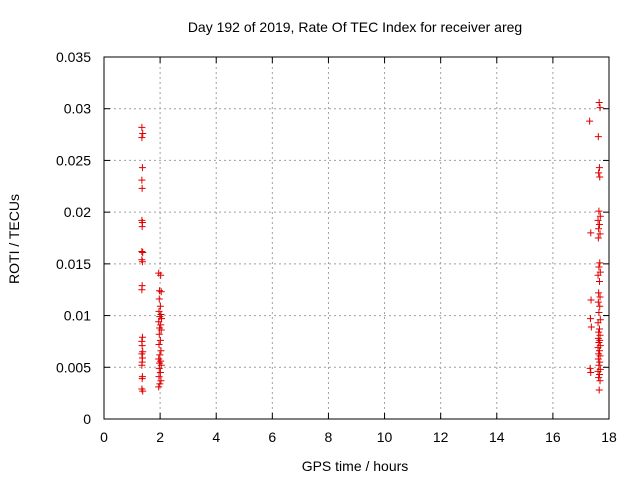 This screenshot has width=640, height=480. I want to click on x-tick-label: 18, so click(609, 437).